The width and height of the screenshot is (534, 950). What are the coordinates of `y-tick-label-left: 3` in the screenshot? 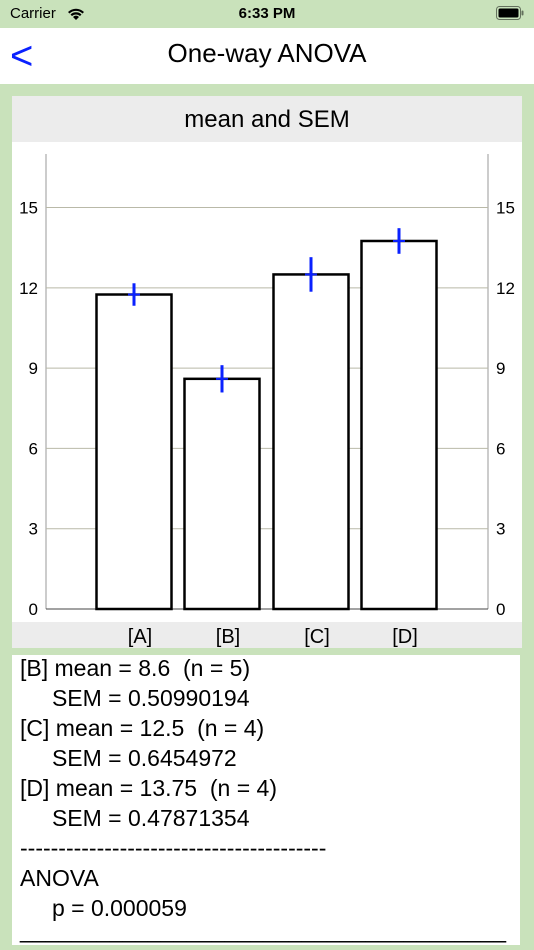 It's located at (33, 529).